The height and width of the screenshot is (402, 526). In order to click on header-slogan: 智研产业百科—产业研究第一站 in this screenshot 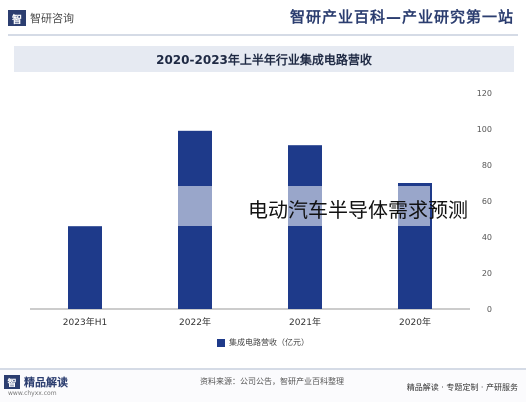, I will do `click(402, 16)`.